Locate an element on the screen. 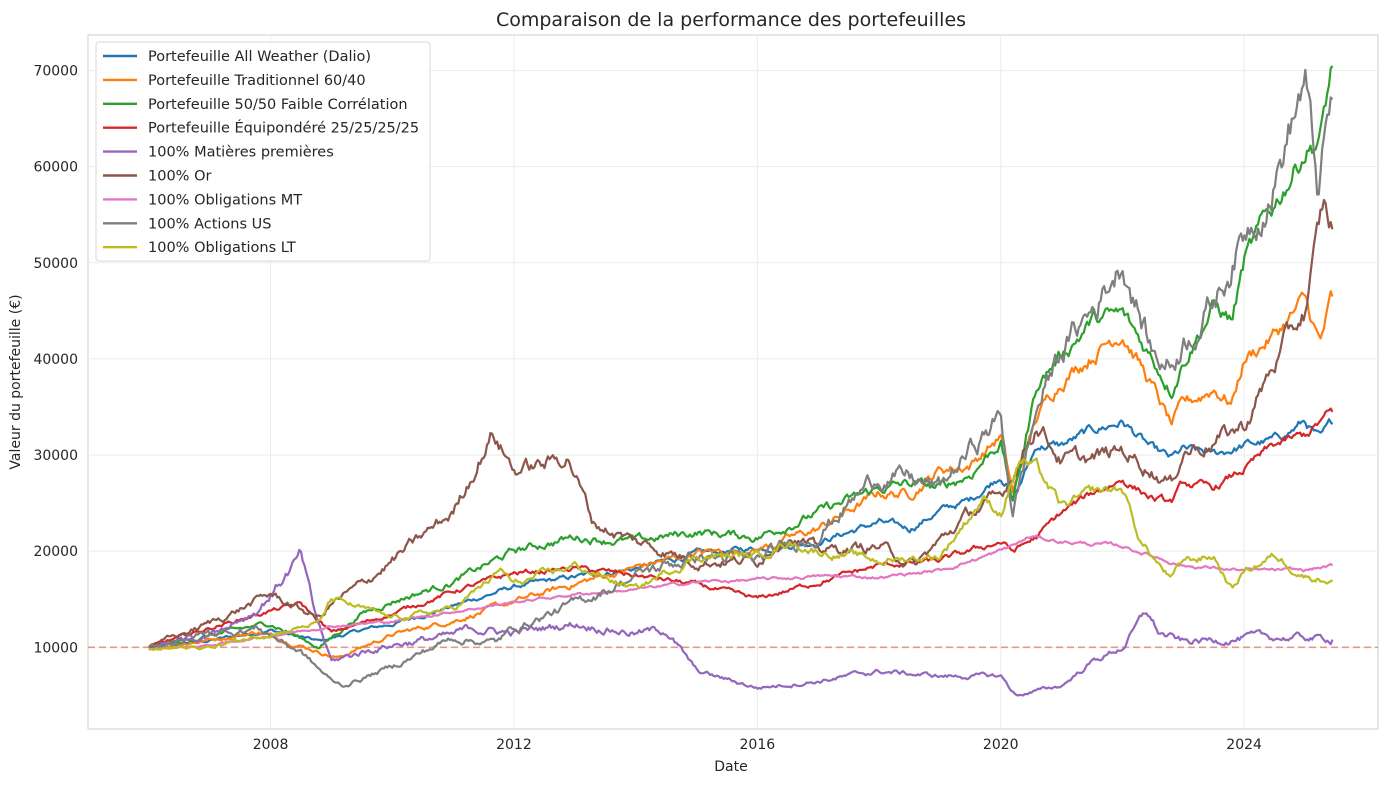  y-tick-label: 20000 is located at coordinates (55, 552).